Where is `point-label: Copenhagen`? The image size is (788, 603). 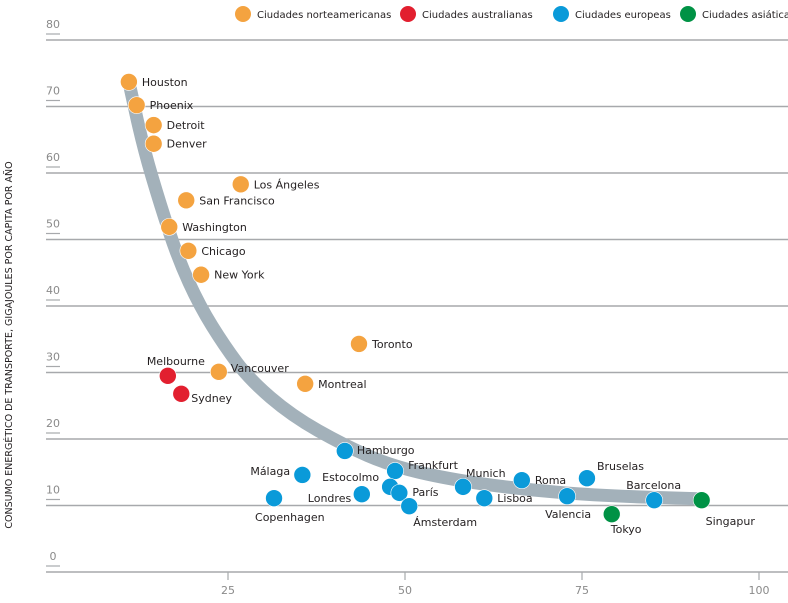 point-label: Copenhagen is located at coordinates (290, 517).